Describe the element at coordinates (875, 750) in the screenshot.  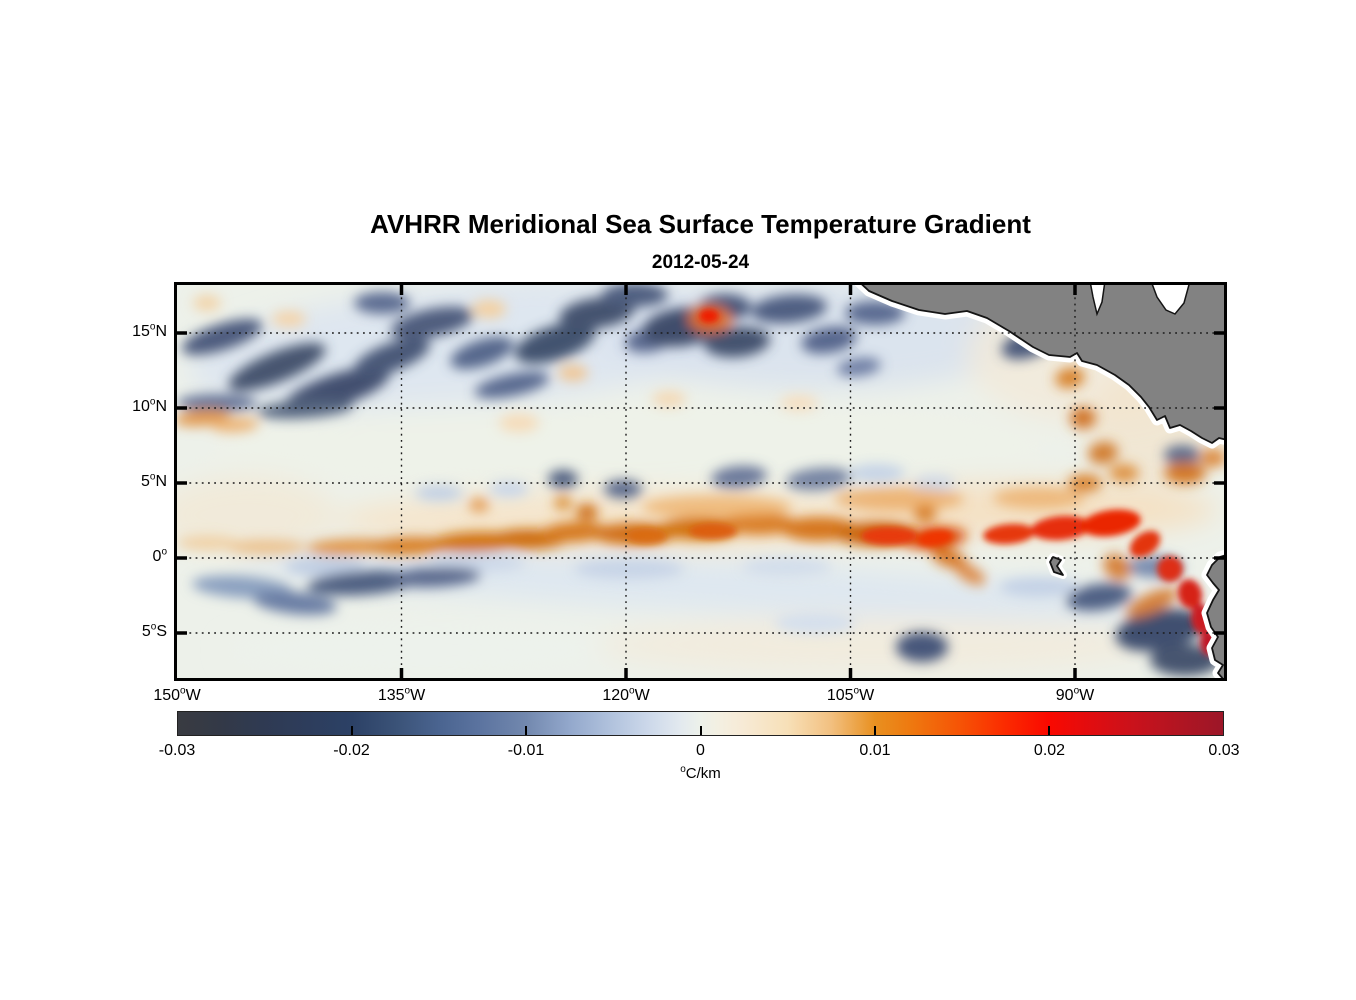
I see `colorbar-tick-label: 0.01` at that location.